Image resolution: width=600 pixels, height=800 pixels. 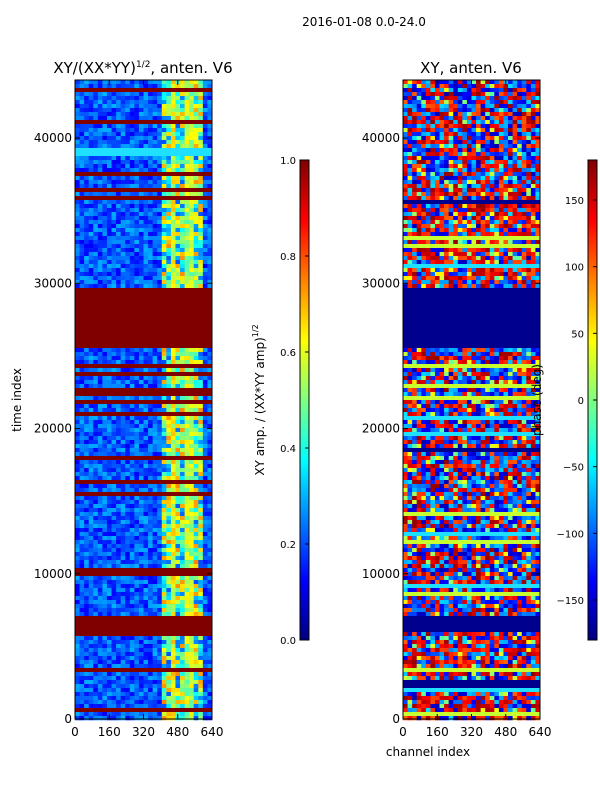 I want to click on amplitude-title-main: XY/(XX*YY), so click(x=94, y=68).